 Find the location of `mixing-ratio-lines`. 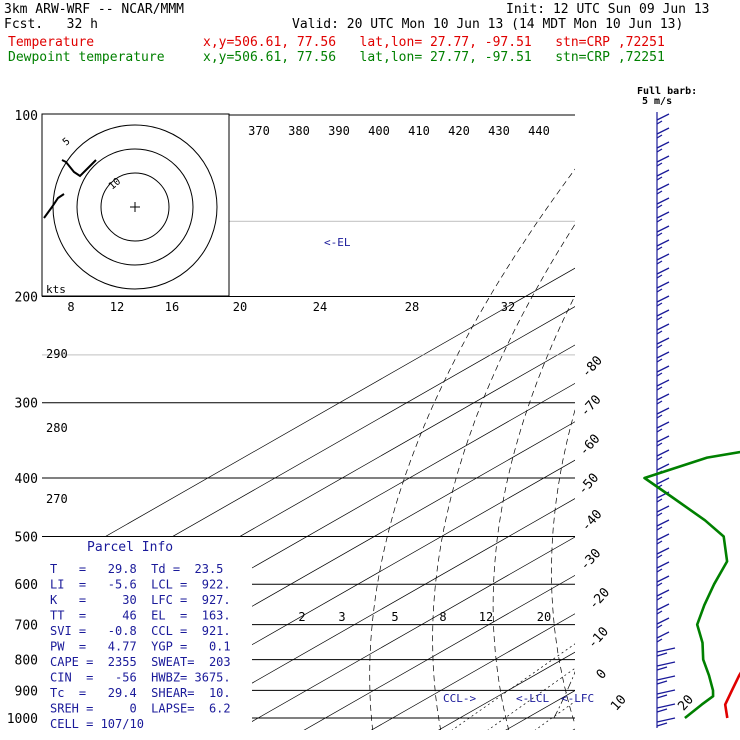

mixing-ratio-lines is located at coordinates (513, 686).